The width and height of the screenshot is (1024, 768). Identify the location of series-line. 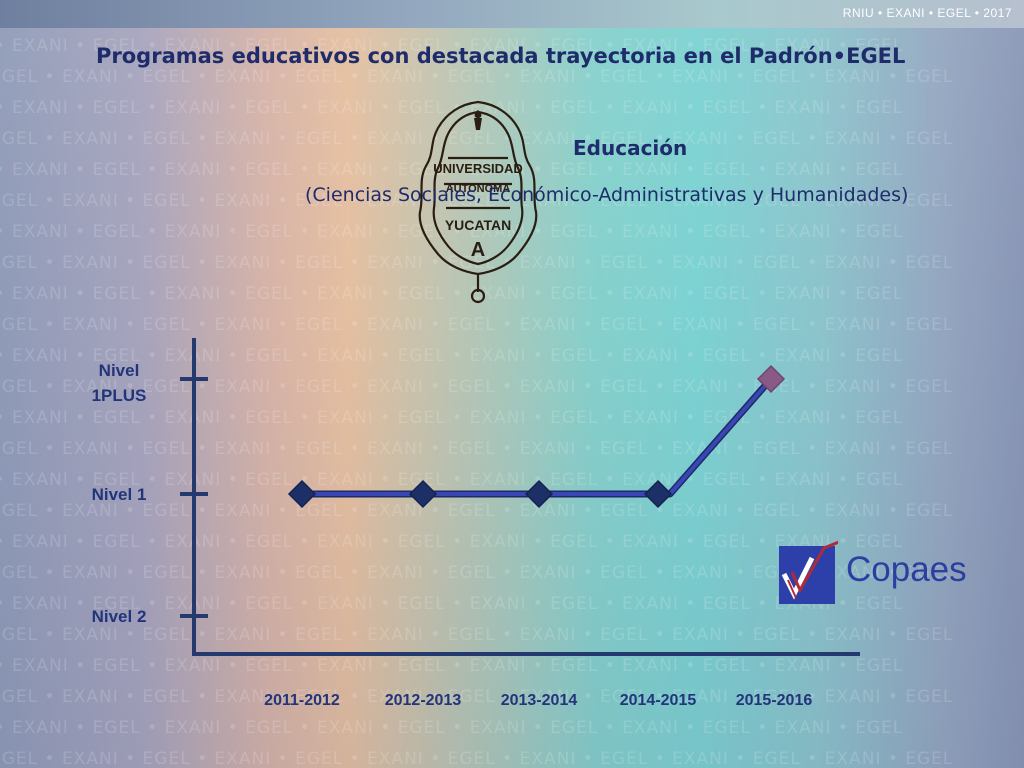
(537, 436).